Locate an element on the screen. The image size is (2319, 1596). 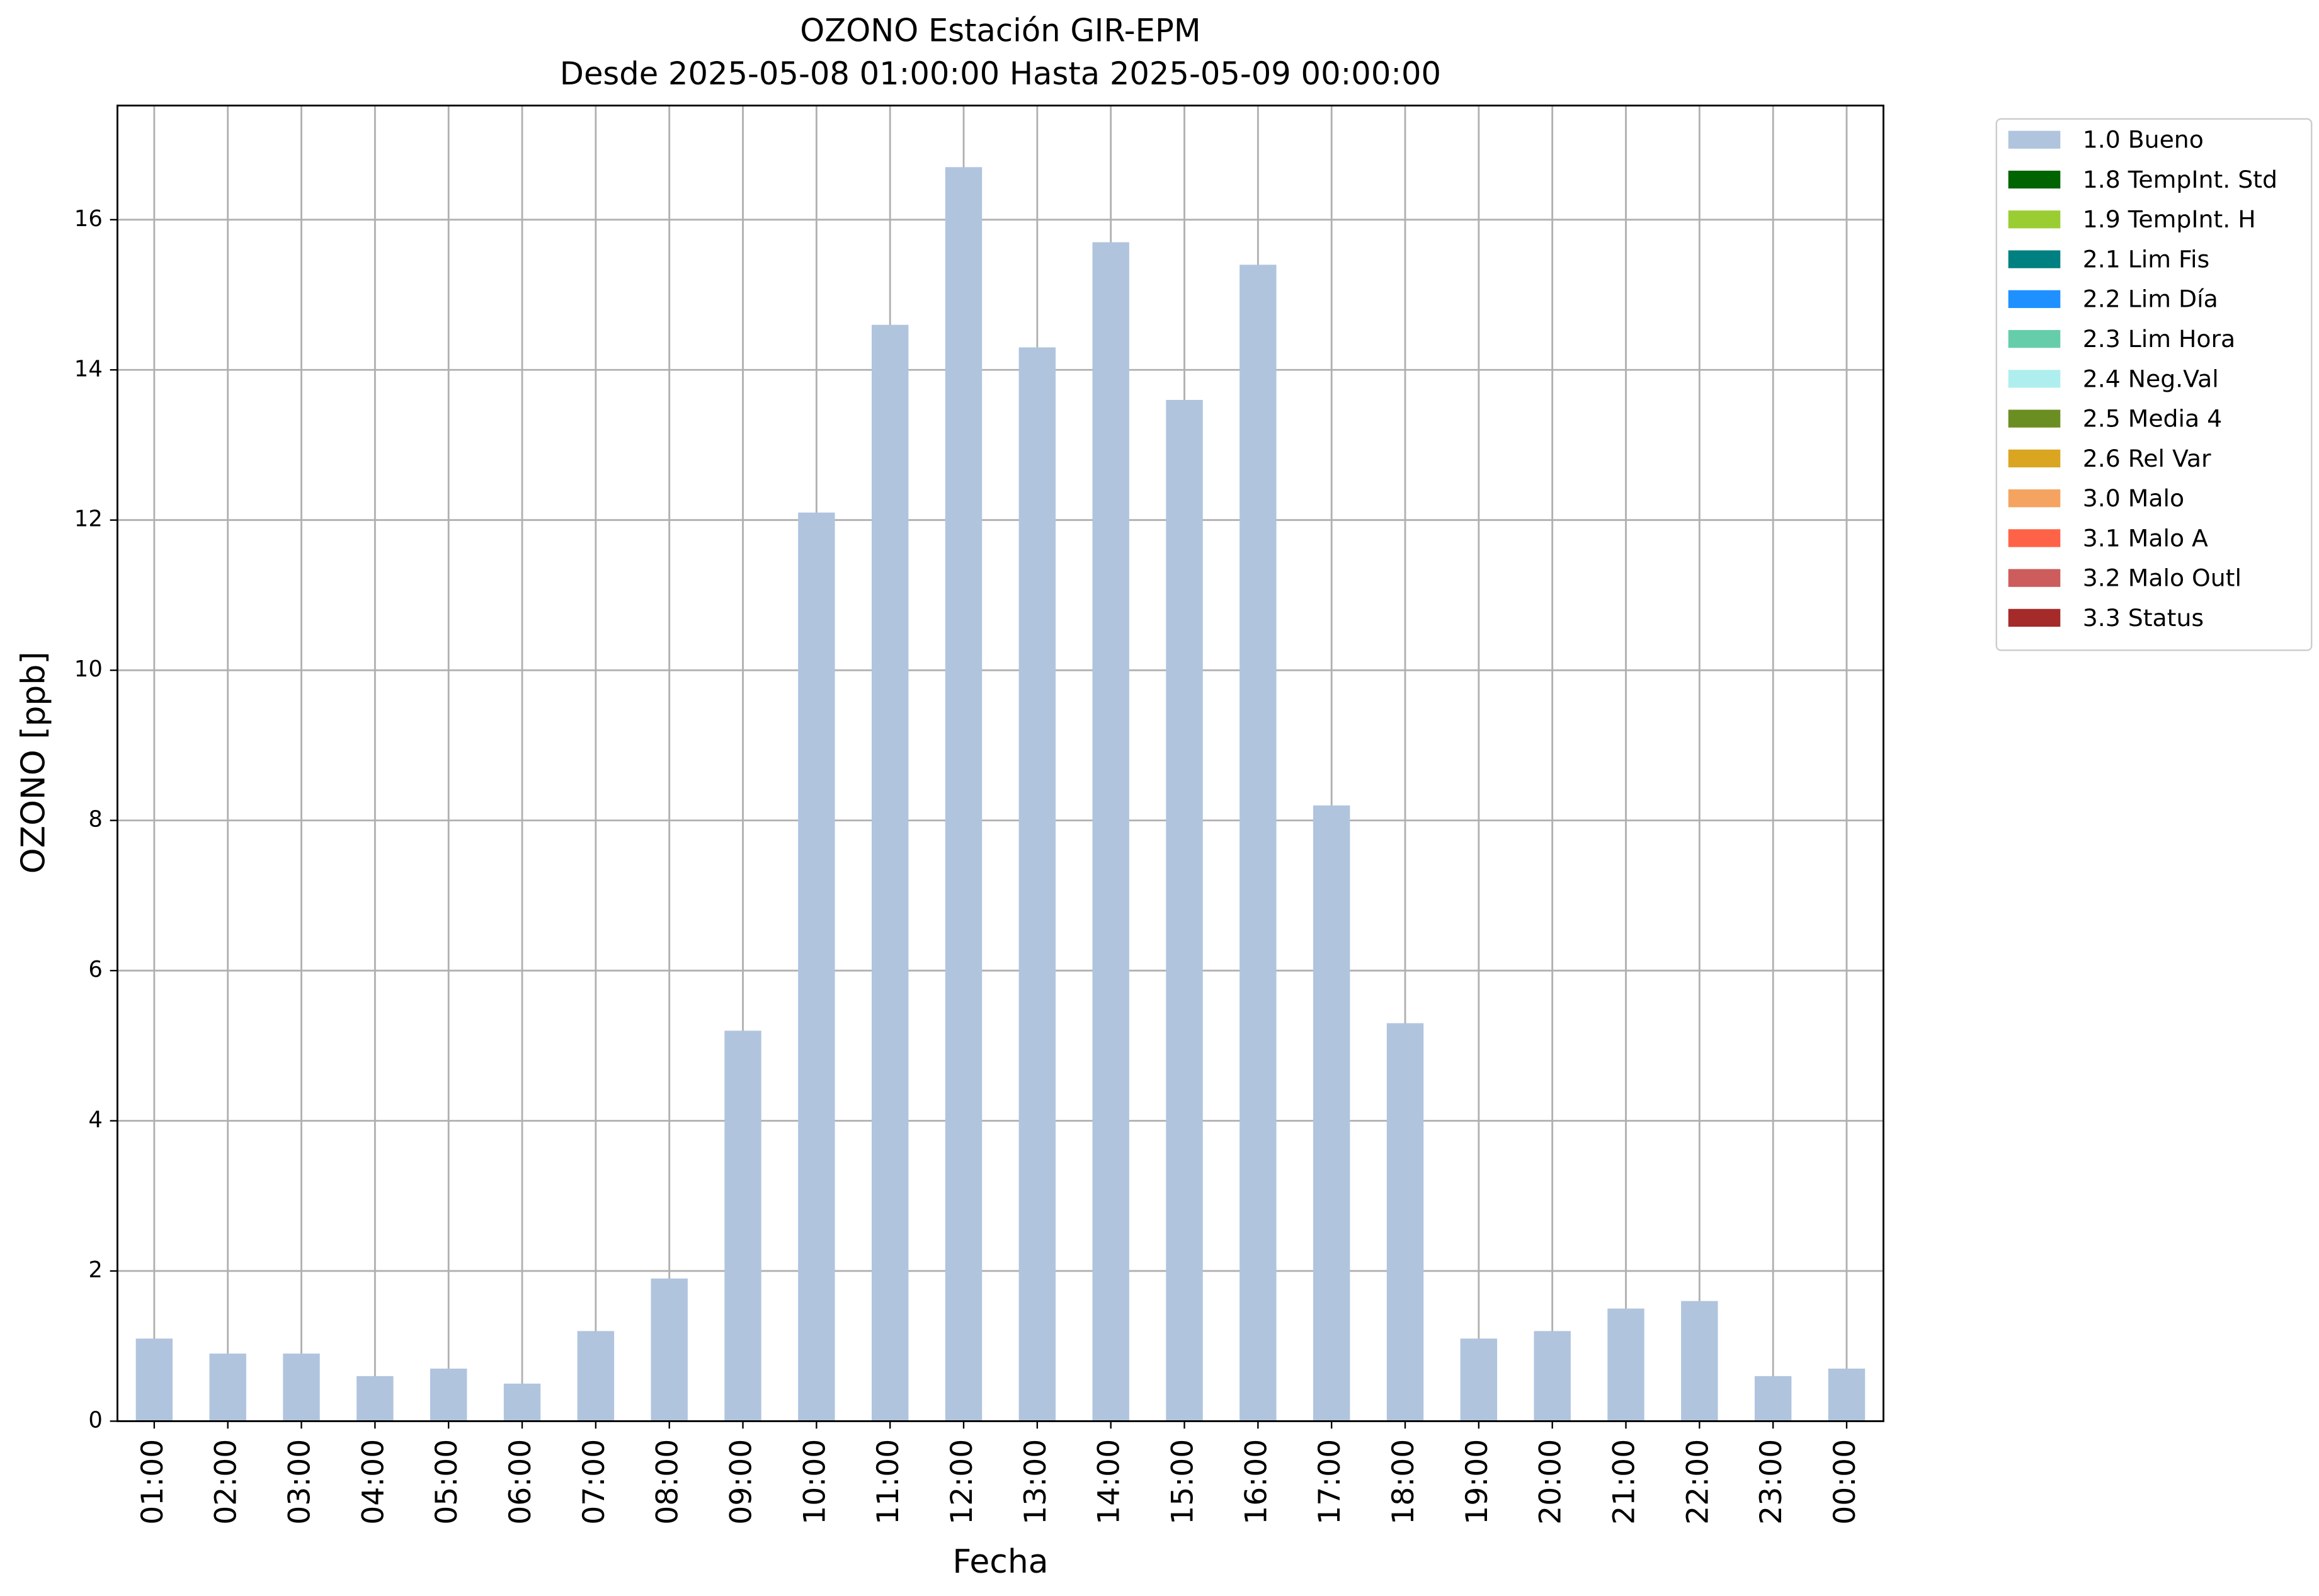
chart-title: OZONO Estación GIR-EPM is located at coordinates (1000, 30).